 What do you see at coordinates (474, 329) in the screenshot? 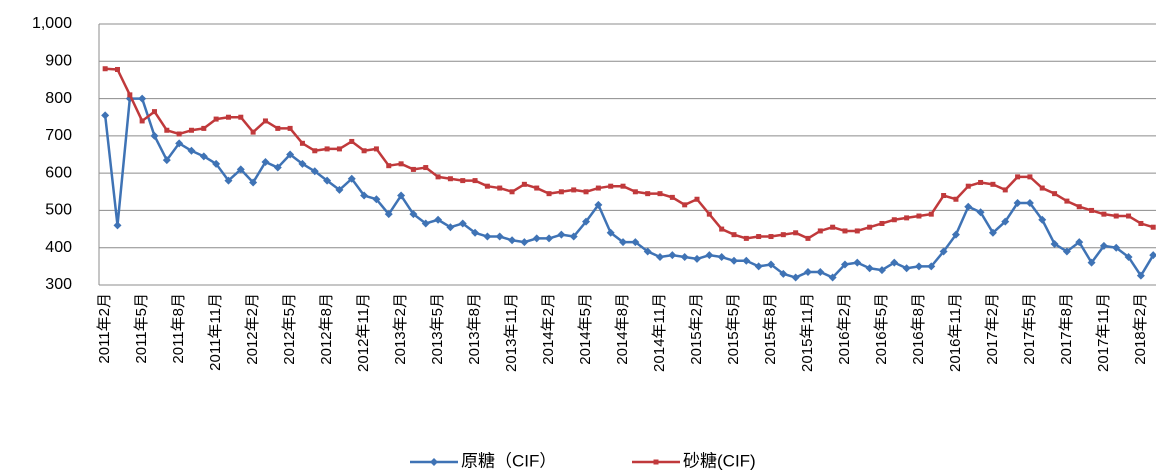
I see `x-tick-label: 2013年8月` at bounding box center [474, 329].